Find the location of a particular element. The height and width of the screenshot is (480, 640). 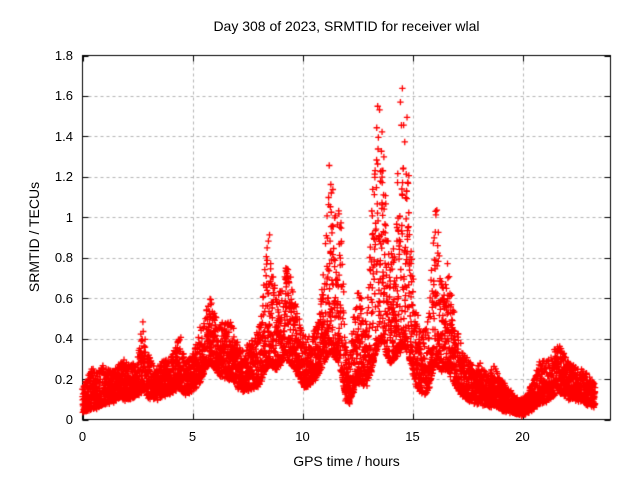

y-tick-label: 0 is located at coordinates (69, 419).